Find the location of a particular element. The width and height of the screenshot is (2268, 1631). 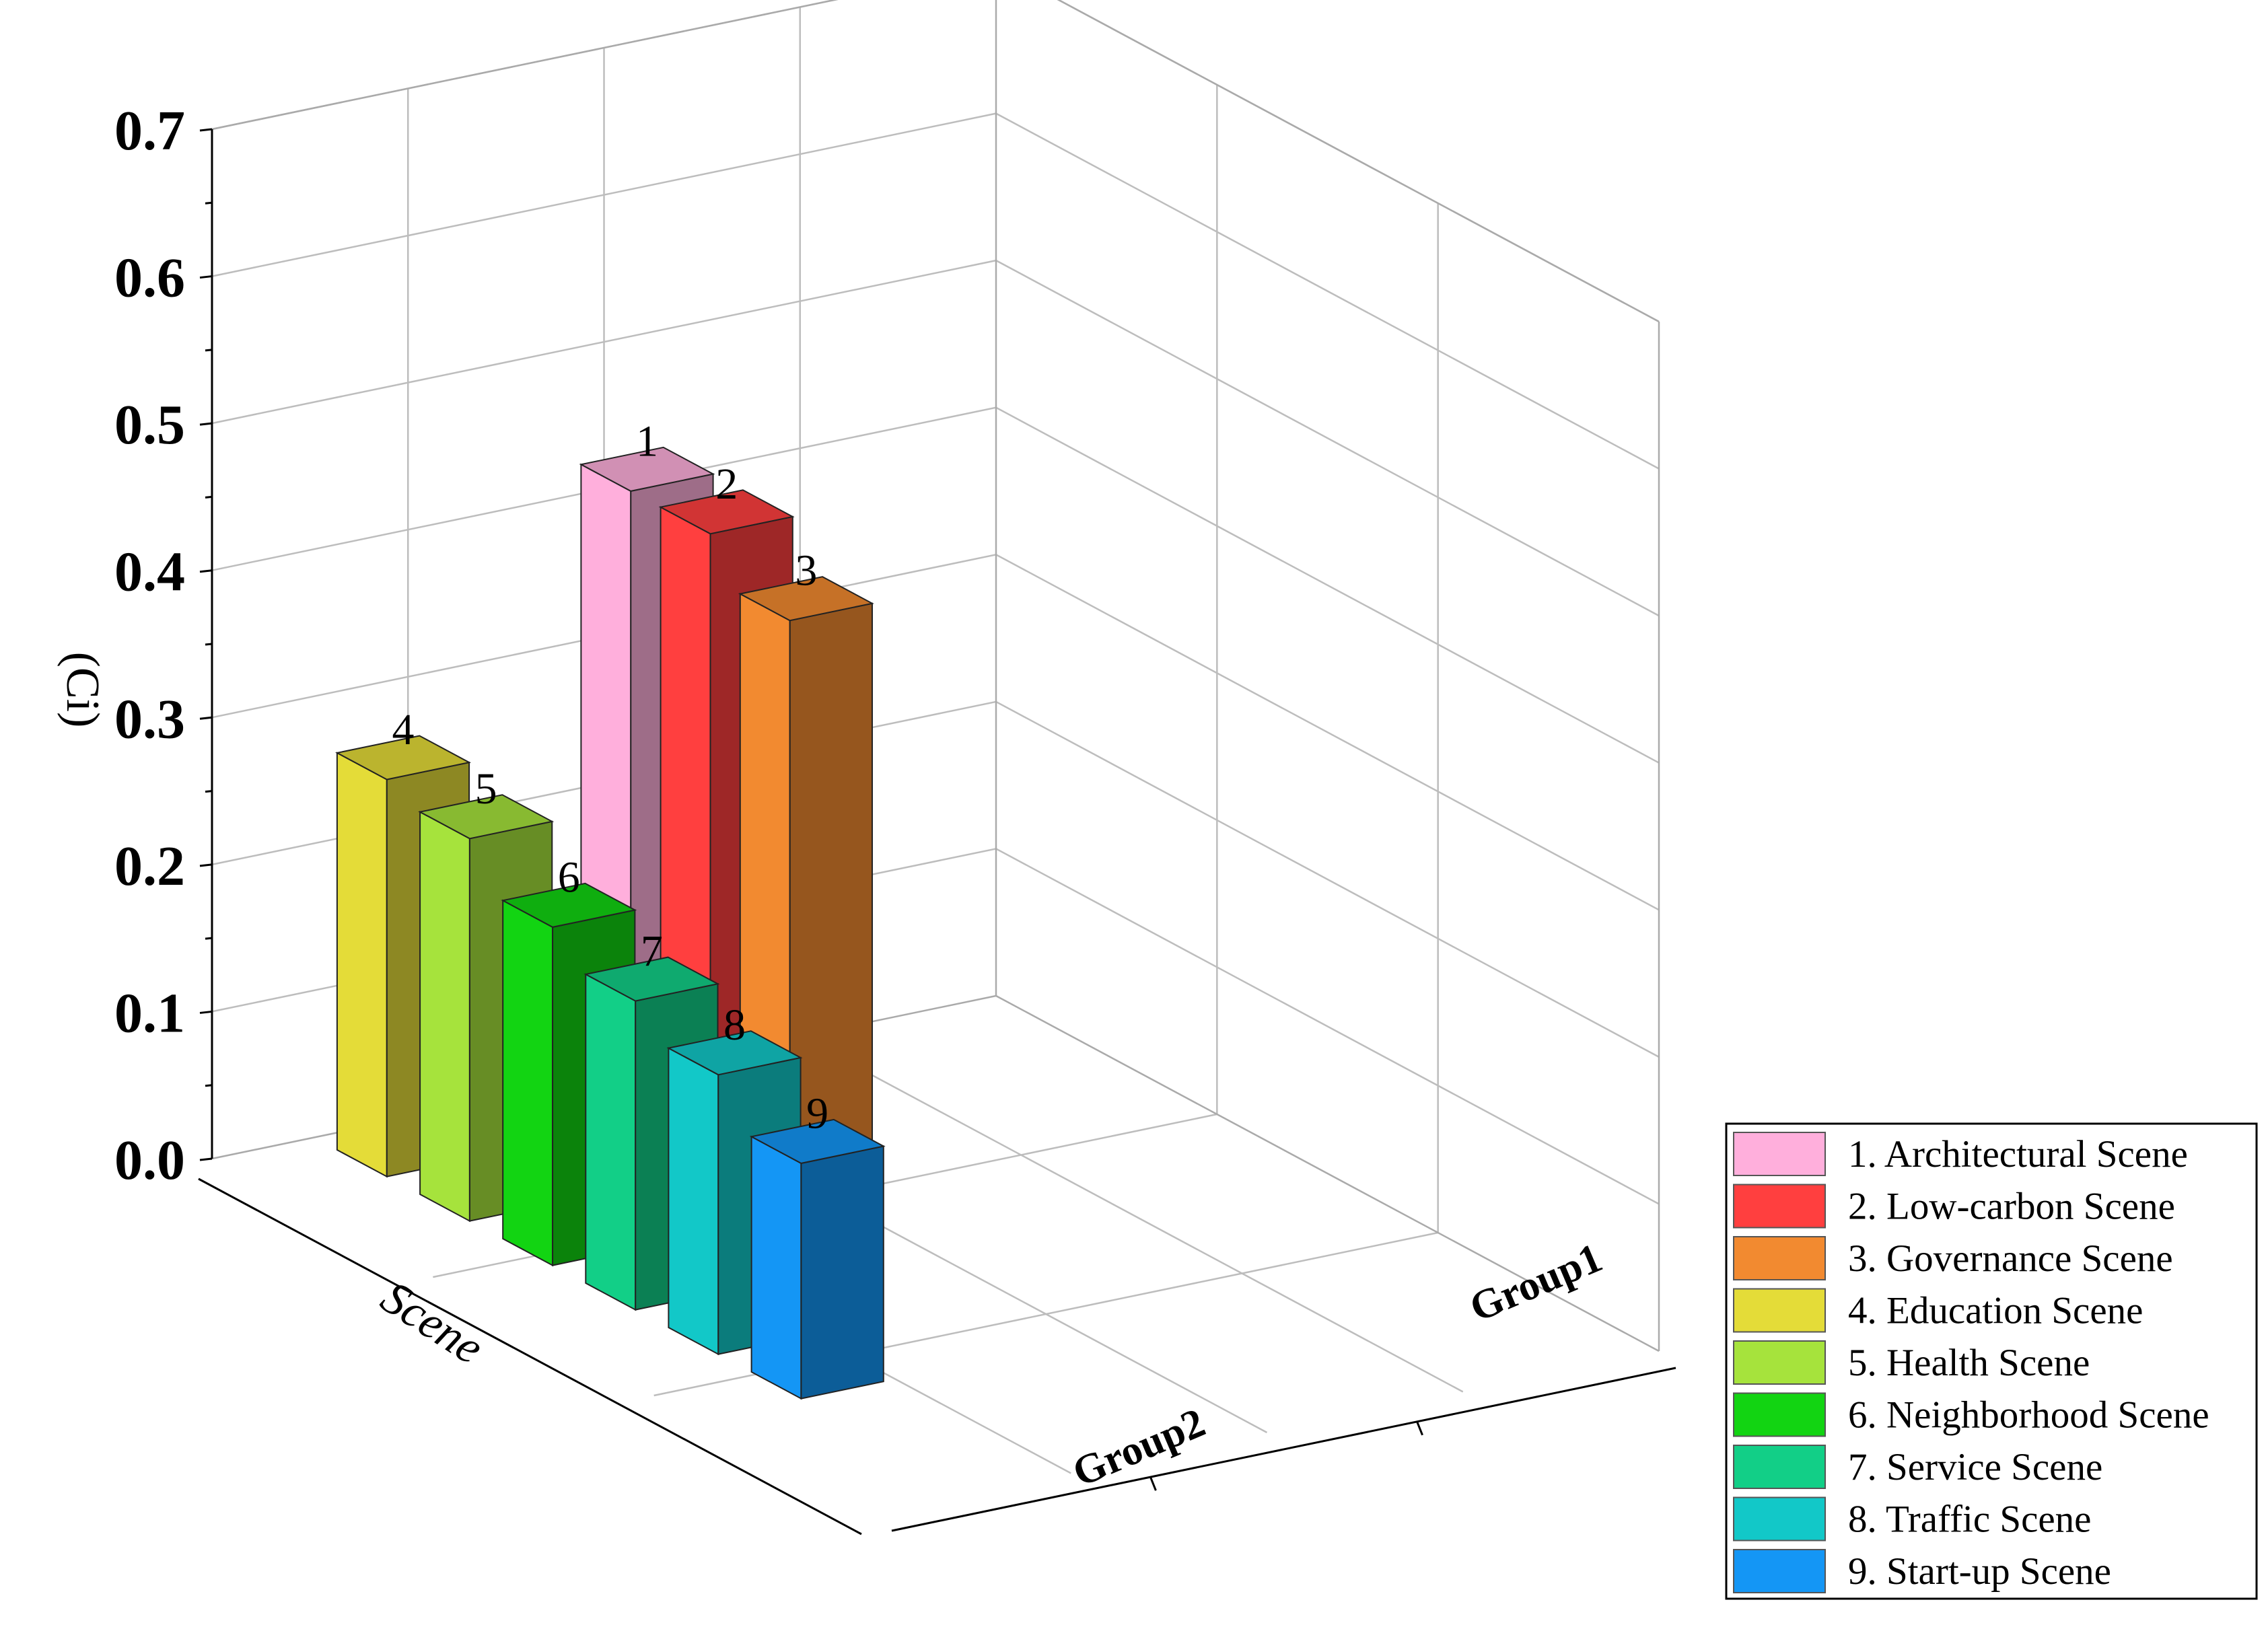

scene-axis-line is located at coordinates (530, 1356).